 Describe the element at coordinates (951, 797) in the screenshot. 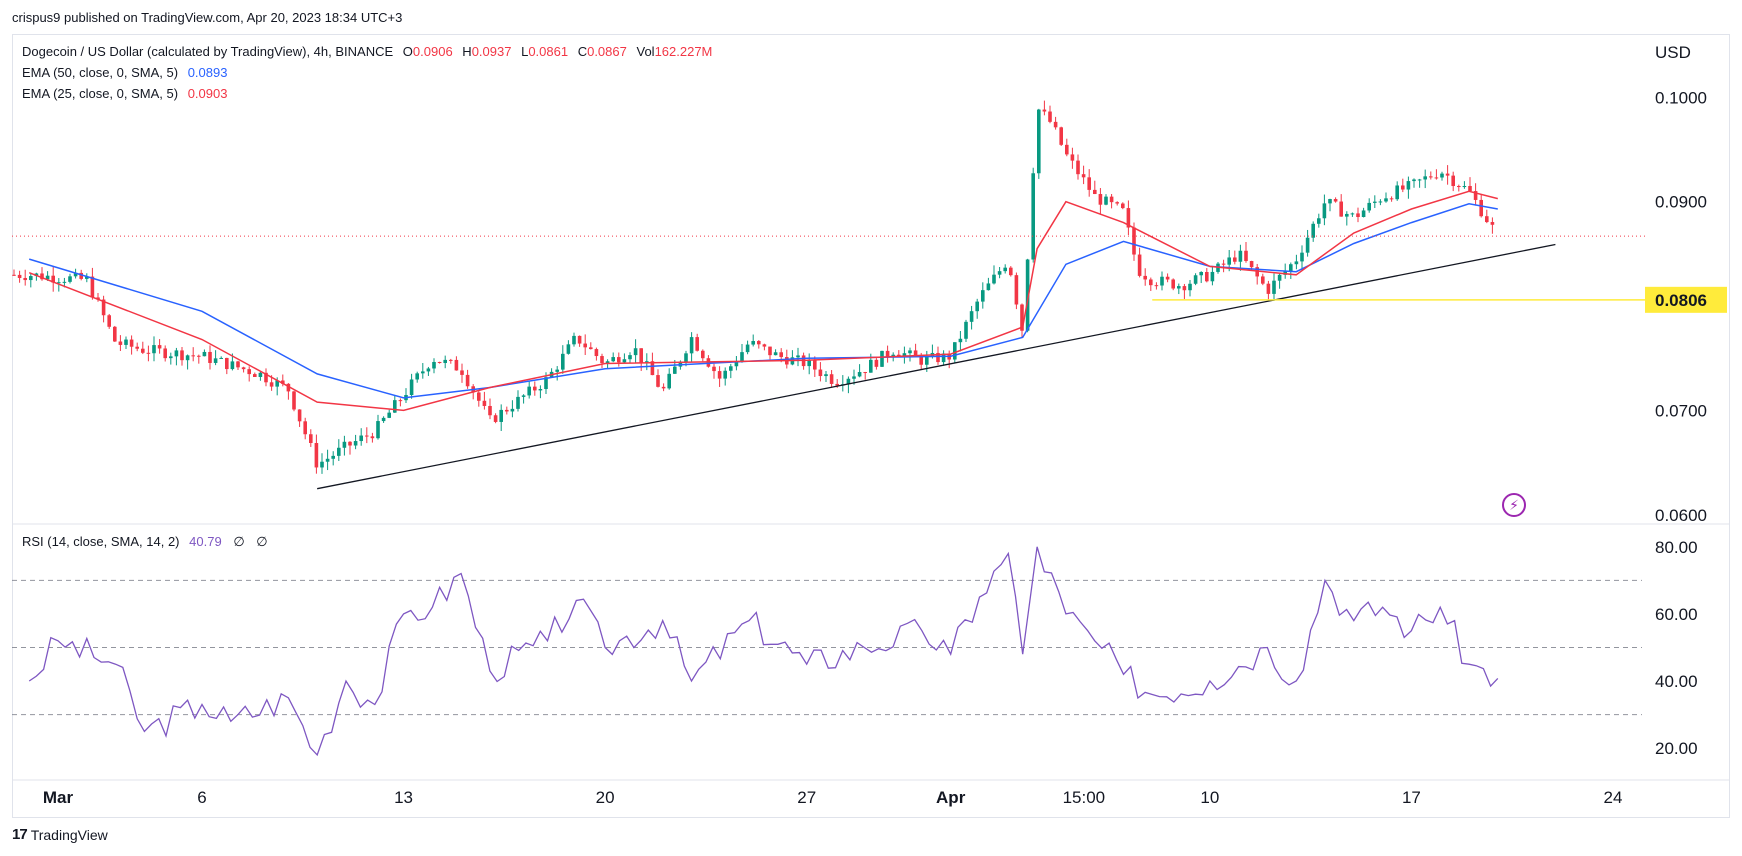

I see `x-tick-label: Apr` at that location.